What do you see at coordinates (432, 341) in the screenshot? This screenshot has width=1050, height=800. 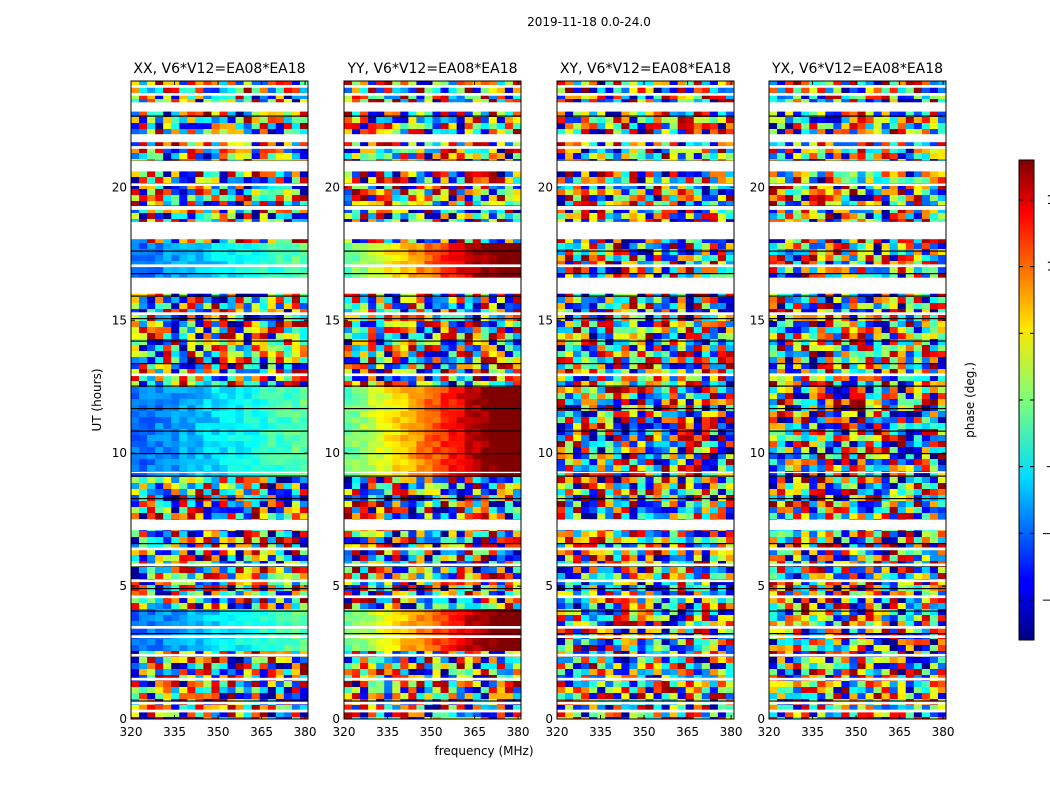 I see `flag-line` at bounding box center [432, 341].